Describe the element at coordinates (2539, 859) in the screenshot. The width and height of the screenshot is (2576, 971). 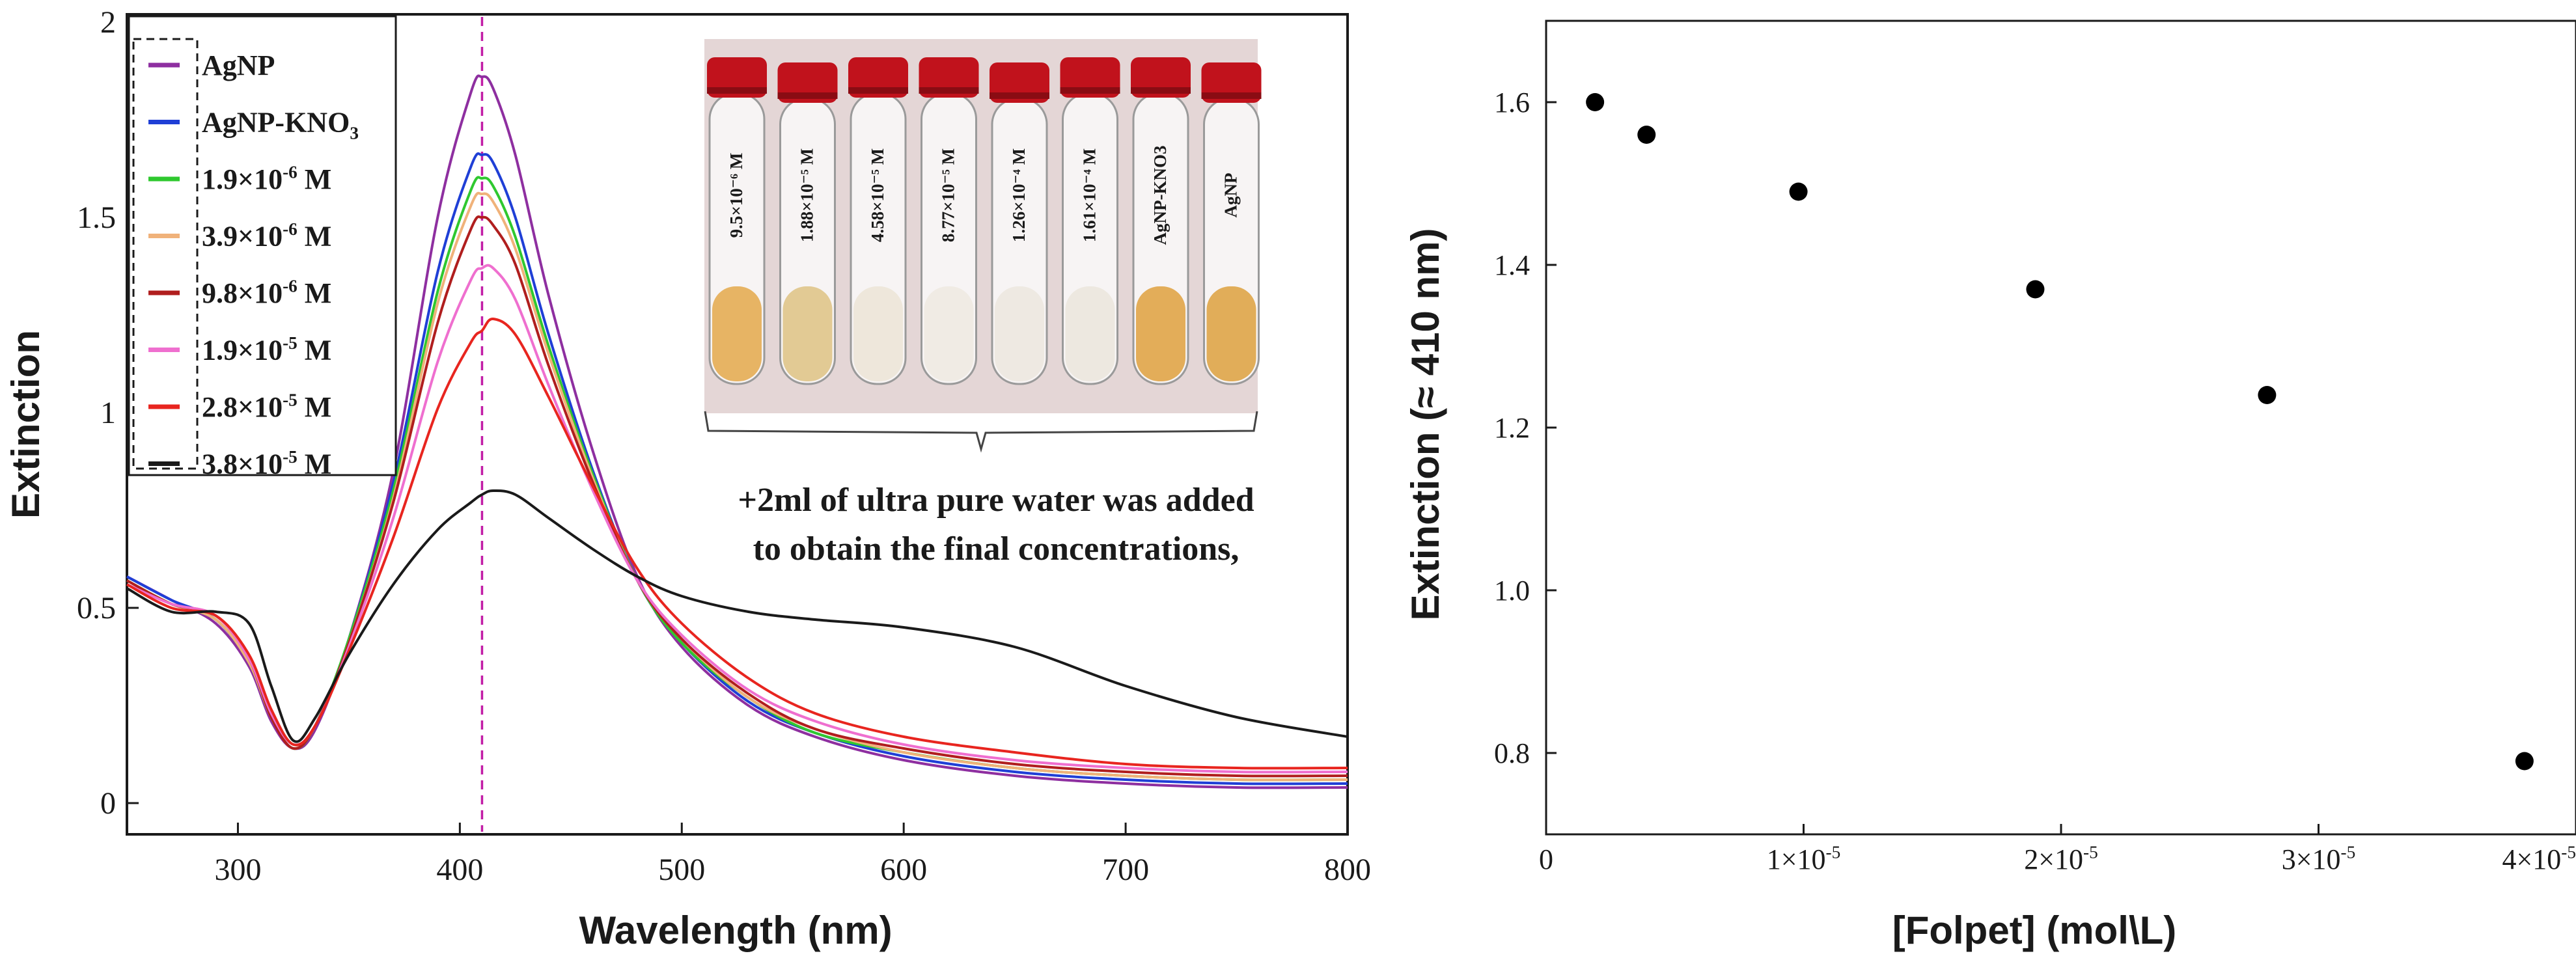
I see `right-x-tick-label: 4×10⁻⁵` at that location.